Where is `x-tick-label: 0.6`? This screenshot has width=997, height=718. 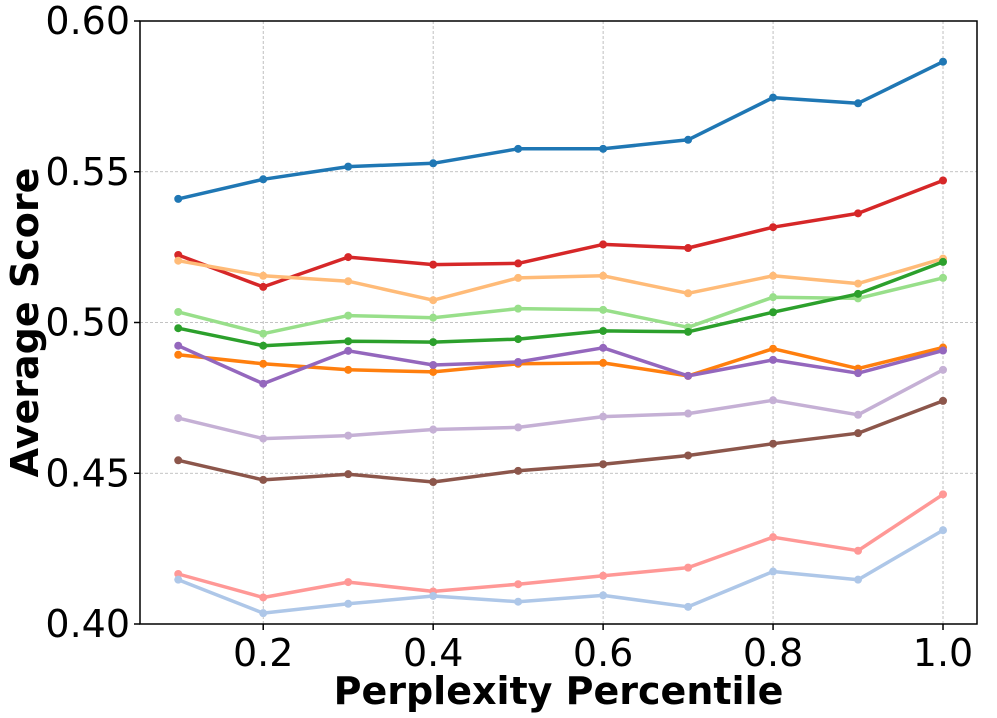 x-tick-label: 0.6 is located at coordinates (603, 653).